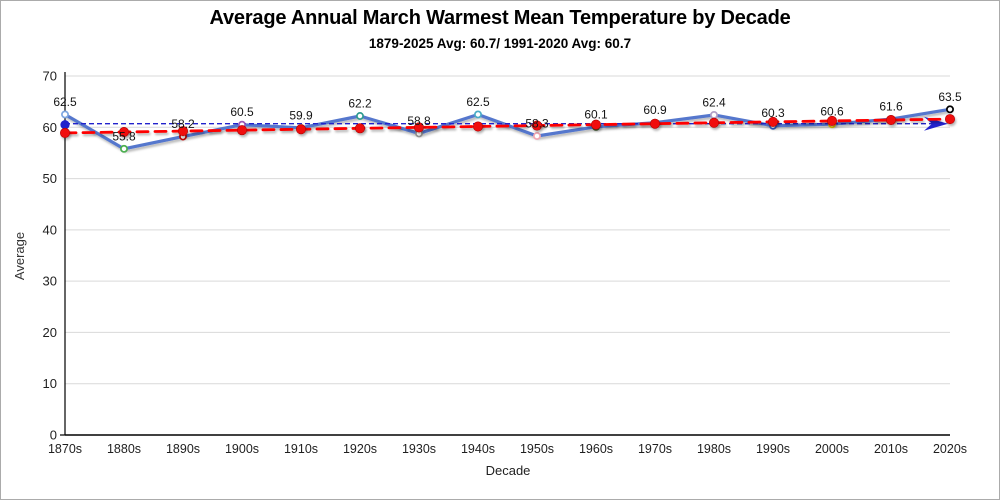 Image resolution: width=1000 pixels, height=500 pixels. I want to click on temperature-line, so click(507, 129).